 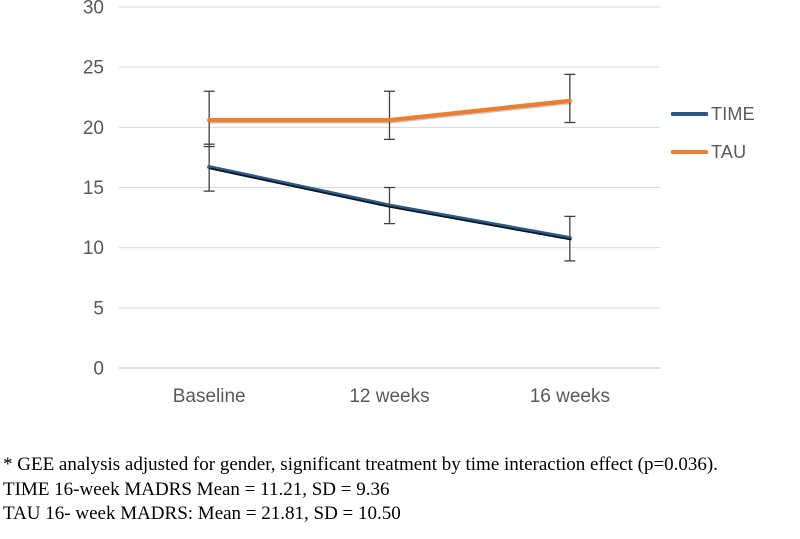 I want to click on x-category-label: 16 weeks, so click(x=570, y=396).